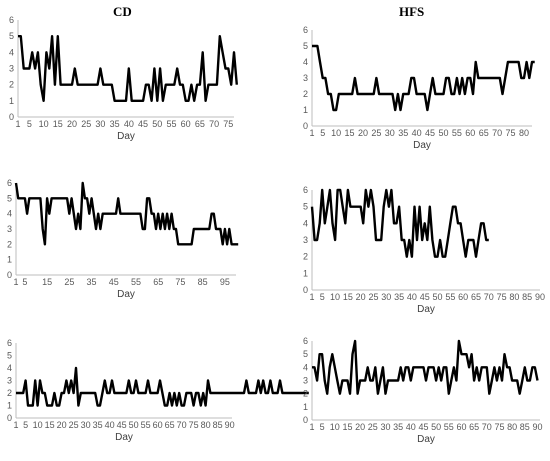  Describe the element at coordinates (373, 297) in the screenshot. I see `chart-4-x-tick-label: 25` at that location.